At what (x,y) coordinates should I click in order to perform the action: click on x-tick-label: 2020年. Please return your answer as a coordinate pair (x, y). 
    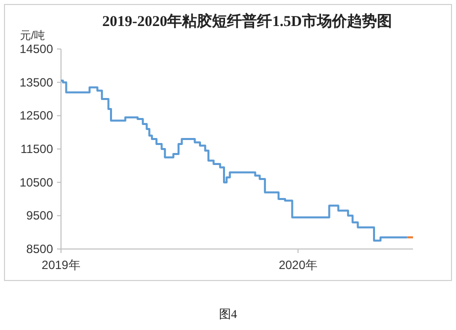
    Looking at the image, I should click on (298, 265).